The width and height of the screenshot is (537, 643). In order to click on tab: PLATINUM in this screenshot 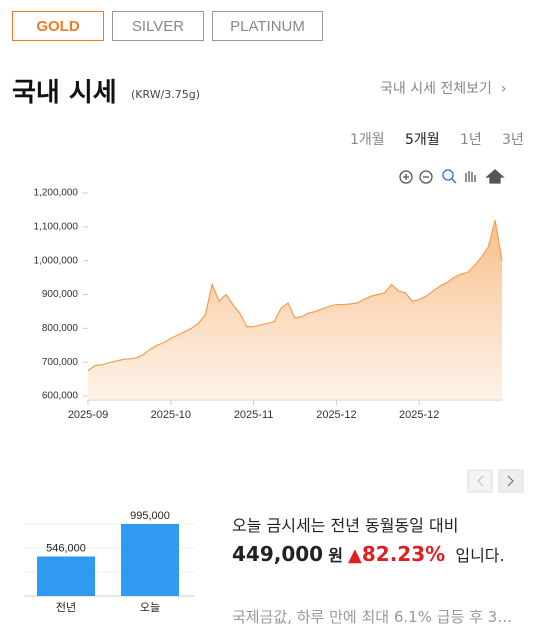, I will do `click(267, 26)`.